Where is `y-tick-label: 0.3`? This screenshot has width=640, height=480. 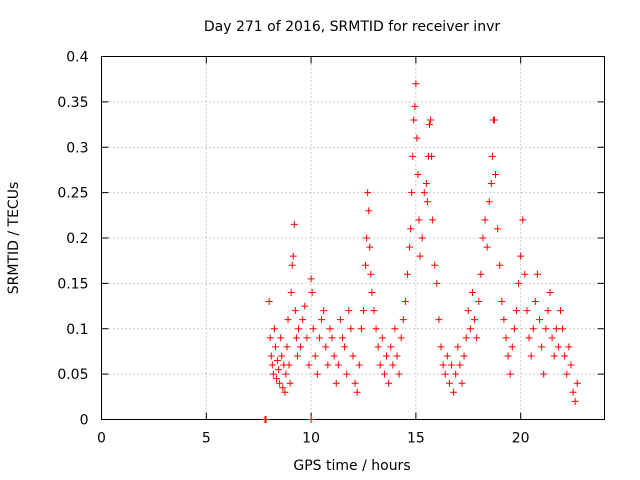
y-tick-label: 0.3 is located at coordinates (77, 148).